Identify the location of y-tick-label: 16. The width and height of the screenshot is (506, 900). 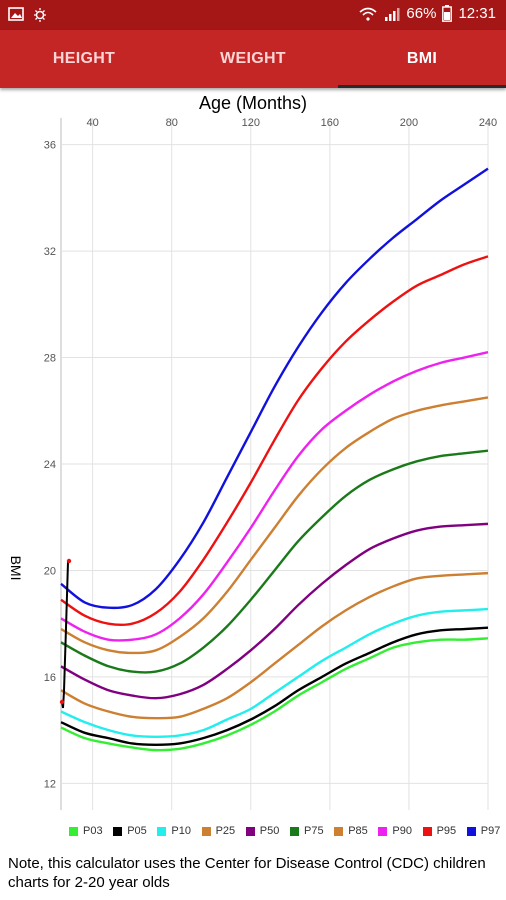
(50, 678).